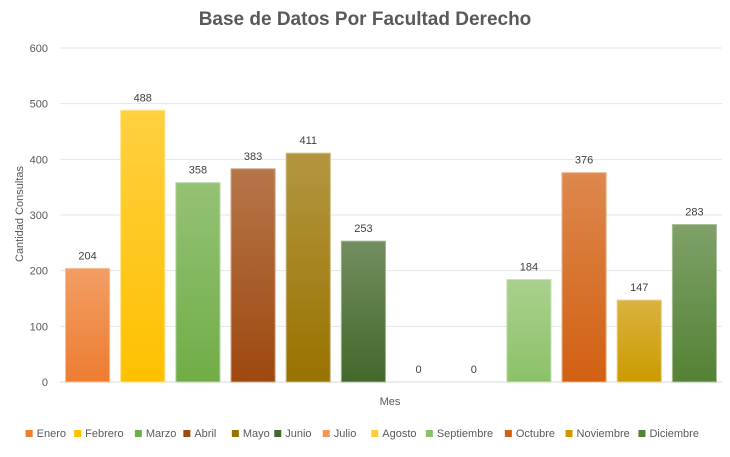 The width and height of the screenshot is (730, 457). I want to click on data-label: 184, so click(529, 268).